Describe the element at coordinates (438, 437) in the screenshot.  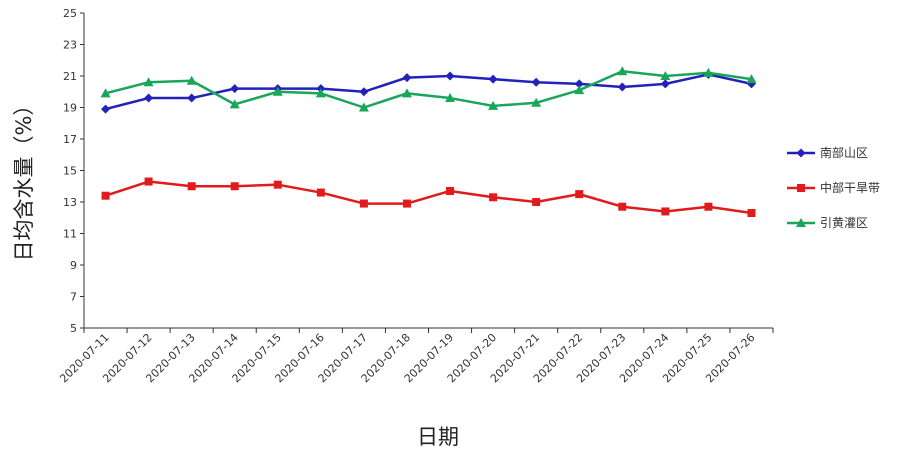
I see `x-axis-title: 日期` at that location.